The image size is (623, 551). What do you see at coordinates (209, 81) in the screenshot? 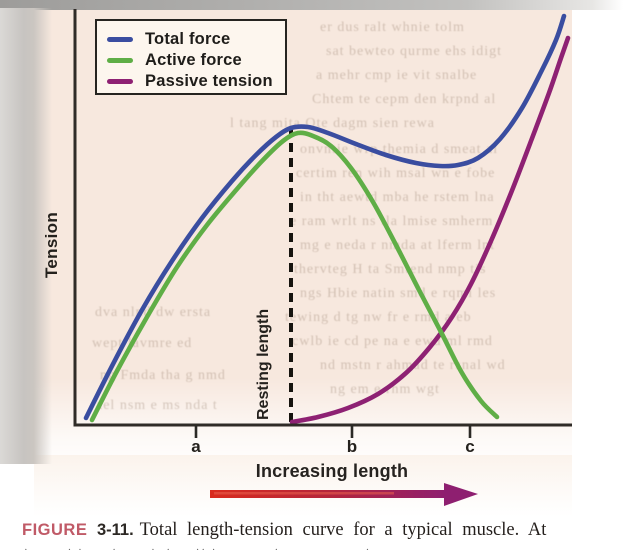
I see `legend-label: Passive tension` at bounding box center [209, 81].